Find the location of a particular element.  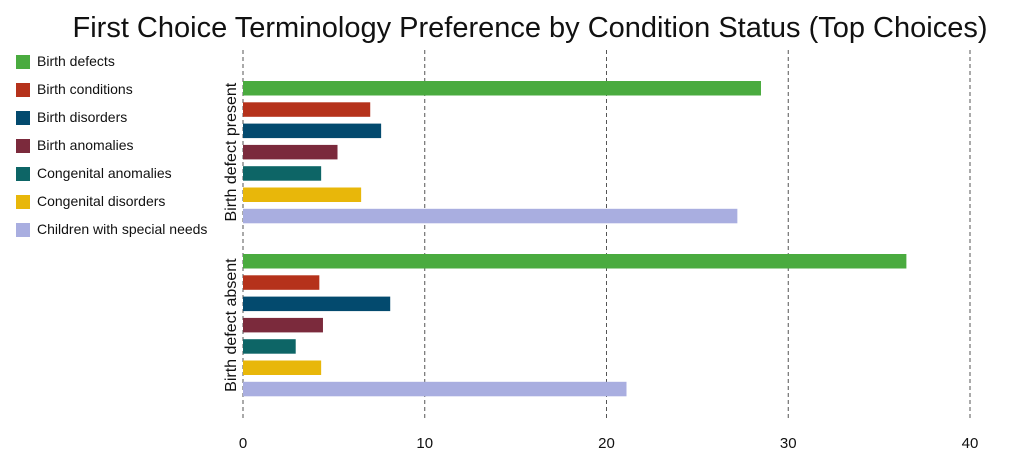

x-tick-label: 30 is located at coordinates (788, 443).